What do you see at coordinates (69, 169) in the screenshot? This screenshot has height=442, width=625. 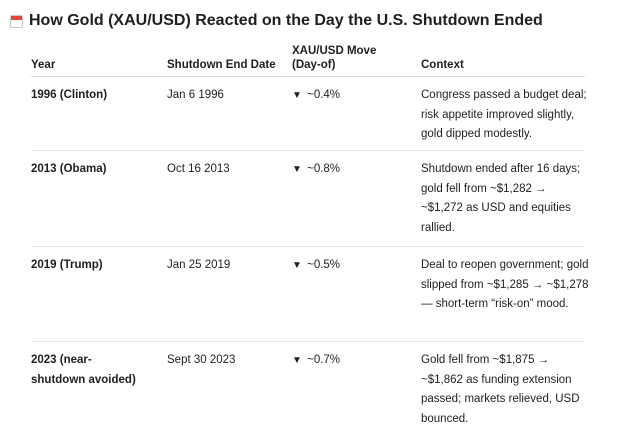 I see `cell-year: 2013 (Obama)` at bounding box center [69, 169].